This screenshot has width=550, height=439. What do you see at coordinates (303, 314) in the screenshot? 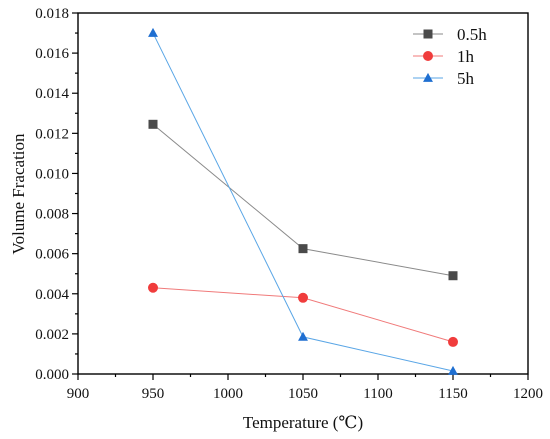
I see `series-1h` at bounding box center [303, 314].